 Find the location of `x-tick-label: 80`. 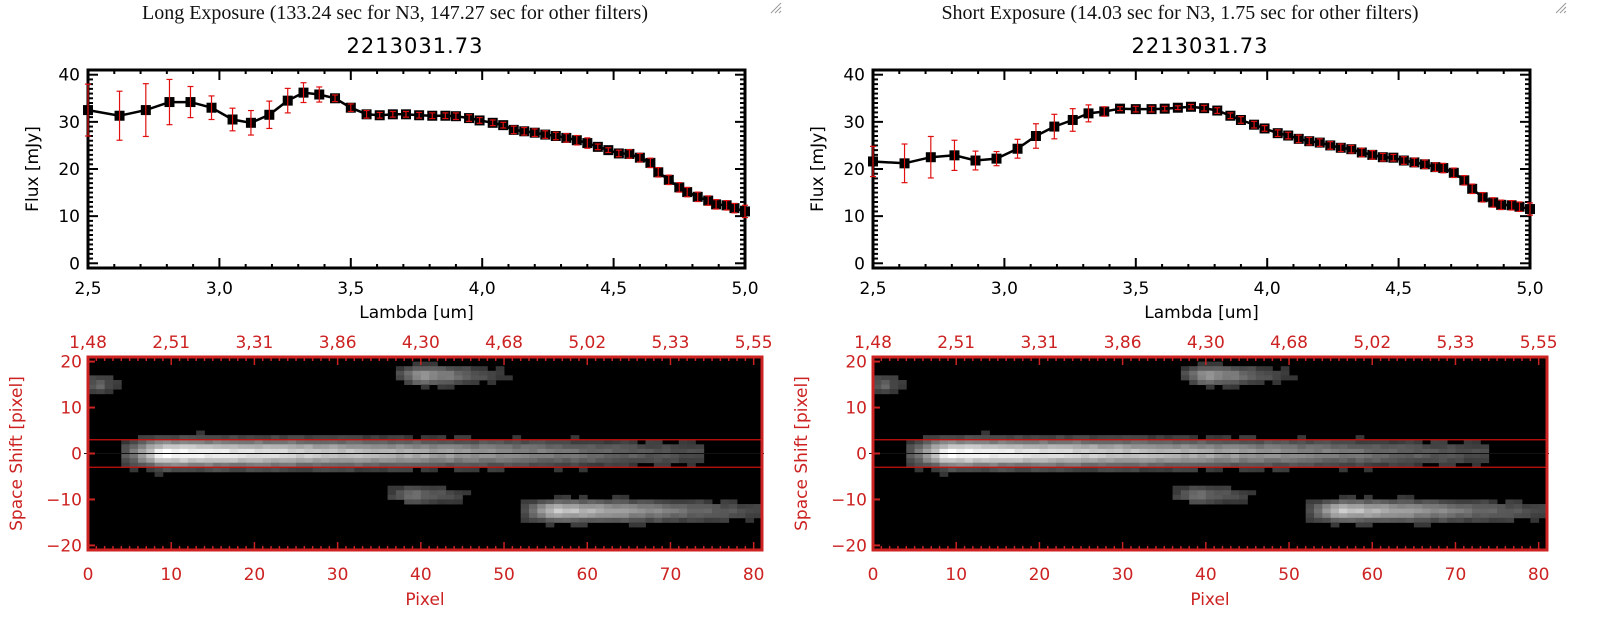

x-tick-label: 80 is located at coordinates (754, 575).